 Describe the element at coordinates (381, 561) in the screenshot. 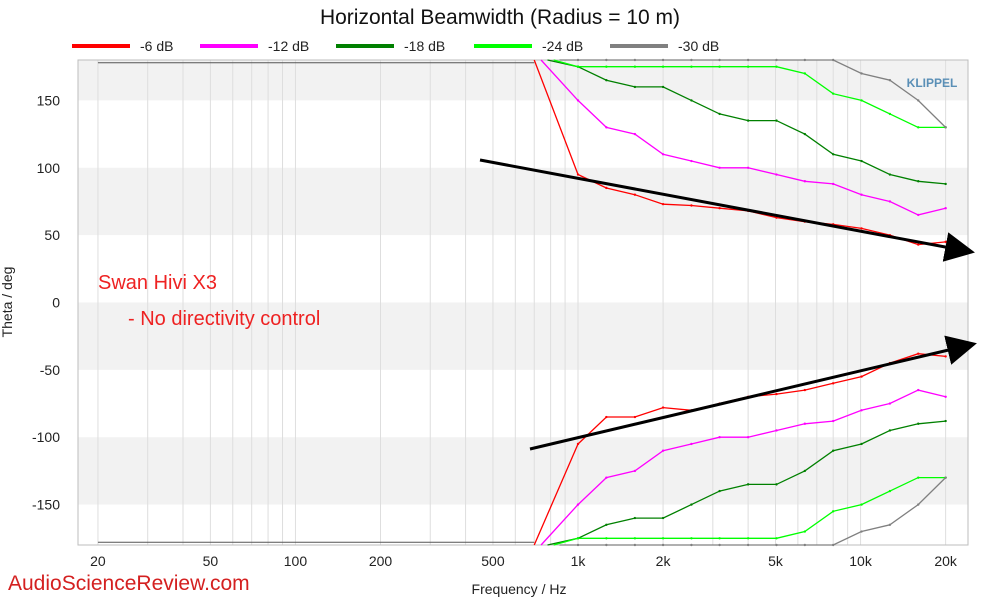

I see `x-tick-200: 200` at that location.